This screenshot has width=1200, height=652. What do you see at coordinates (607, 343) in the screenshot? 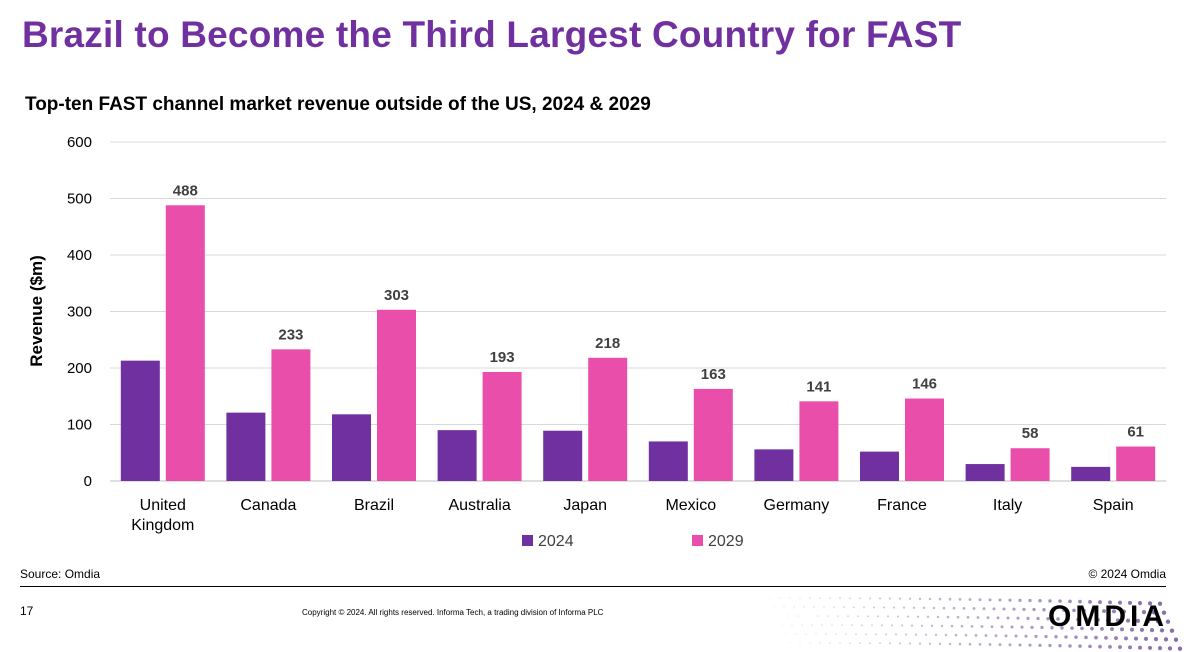
I see `data-label: 218` at bounding box center [607, 343].